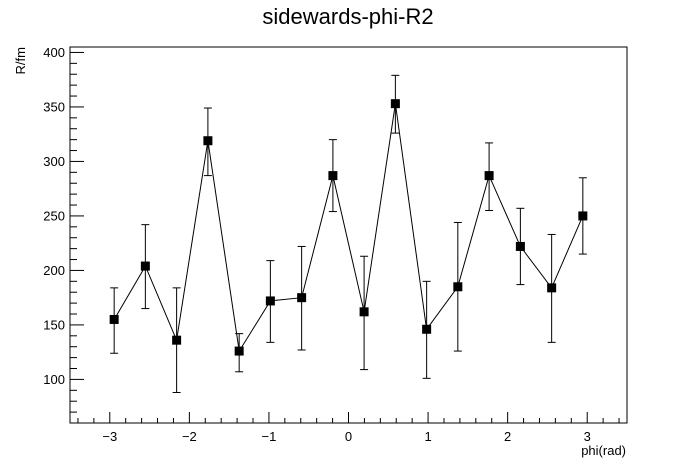  What do you see at coordinates (54, 161) in the screenshot?
I see `y-tick-label: 300` at bounding box center [54, 161].